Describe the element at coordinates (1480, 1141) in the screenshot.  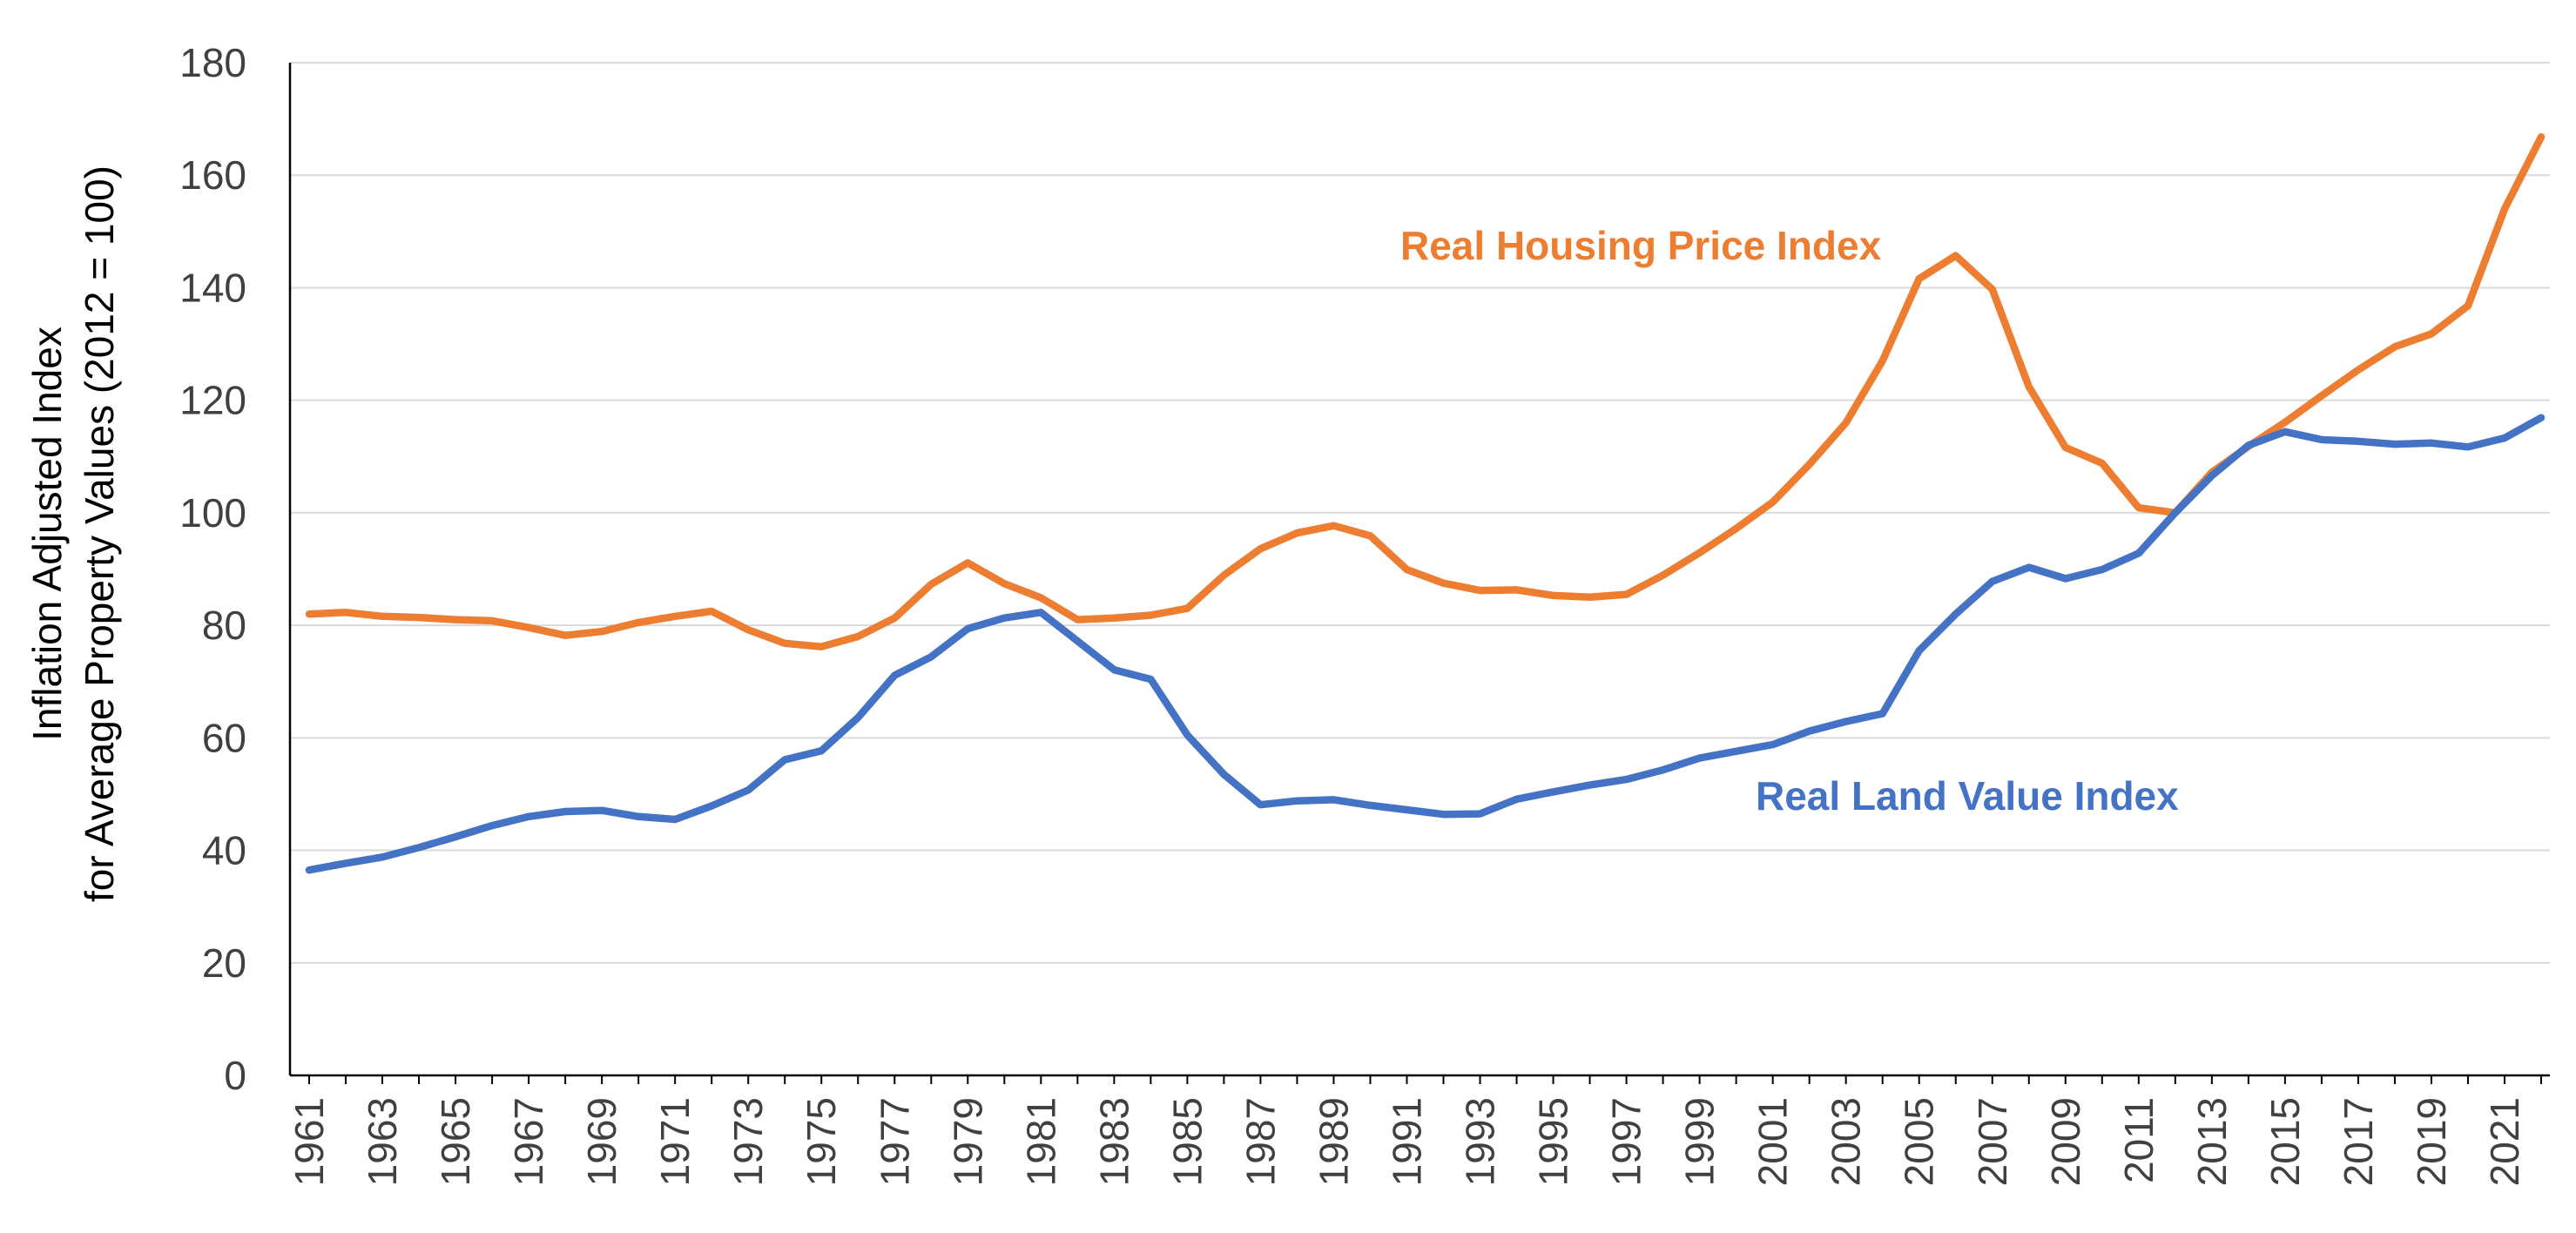
I see `x-tick-label-1993: 1993` at that location.